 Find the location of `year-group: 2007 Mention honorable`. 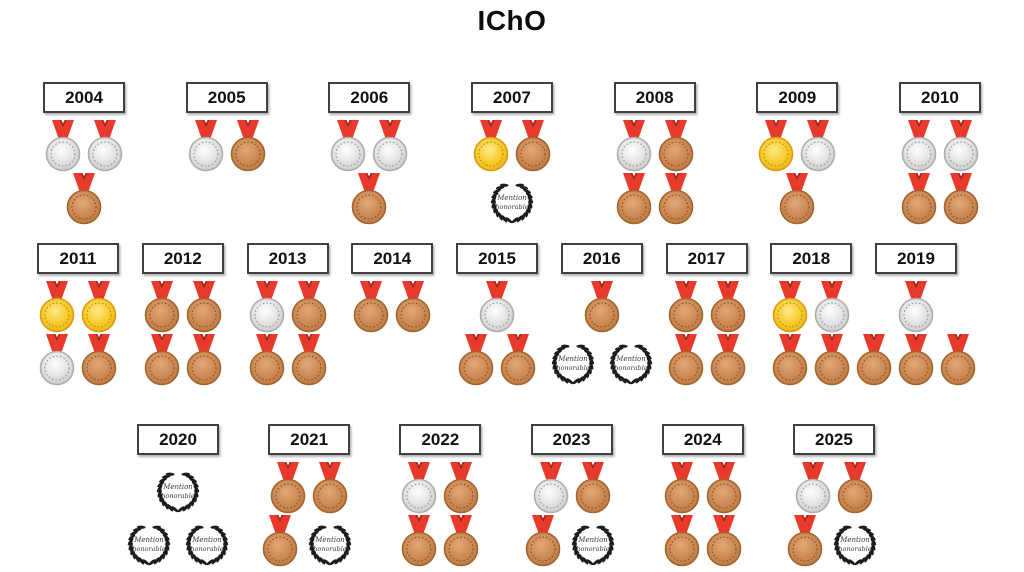

year-group: 2007 Mention honorable is located at coordinates (512, 153).